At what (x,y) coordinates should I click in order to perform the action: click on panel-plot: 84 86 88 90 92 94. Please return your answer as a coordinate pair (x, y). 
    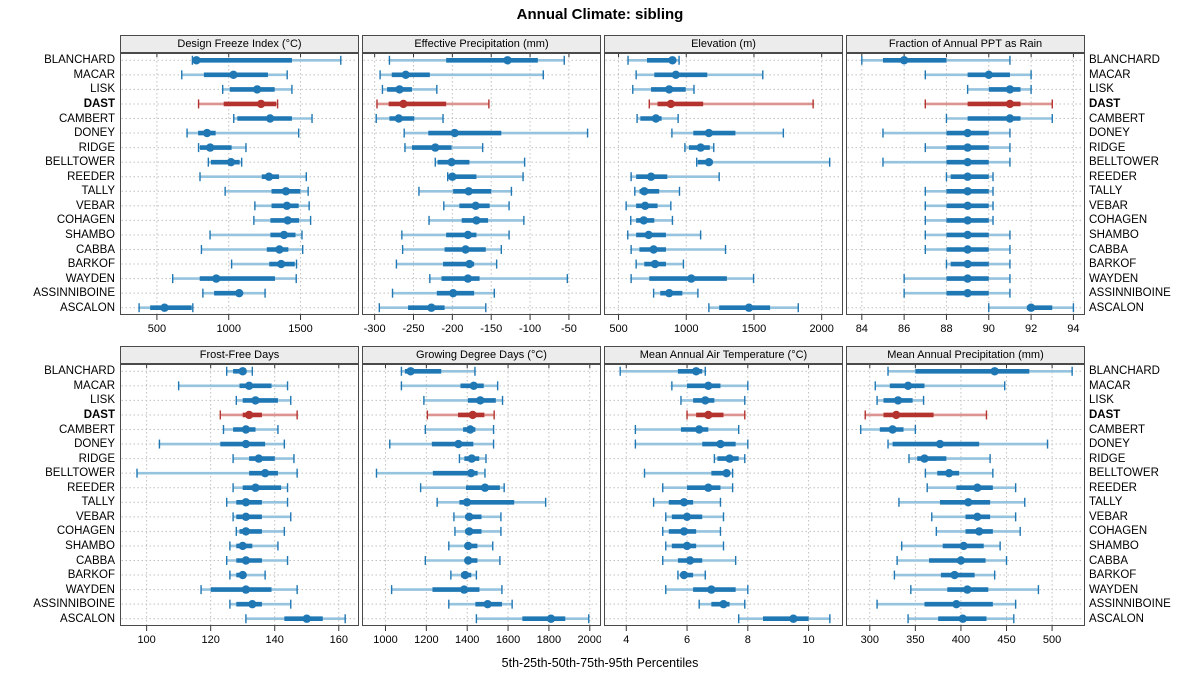
    Looking at the image, I should click on (965, 194).